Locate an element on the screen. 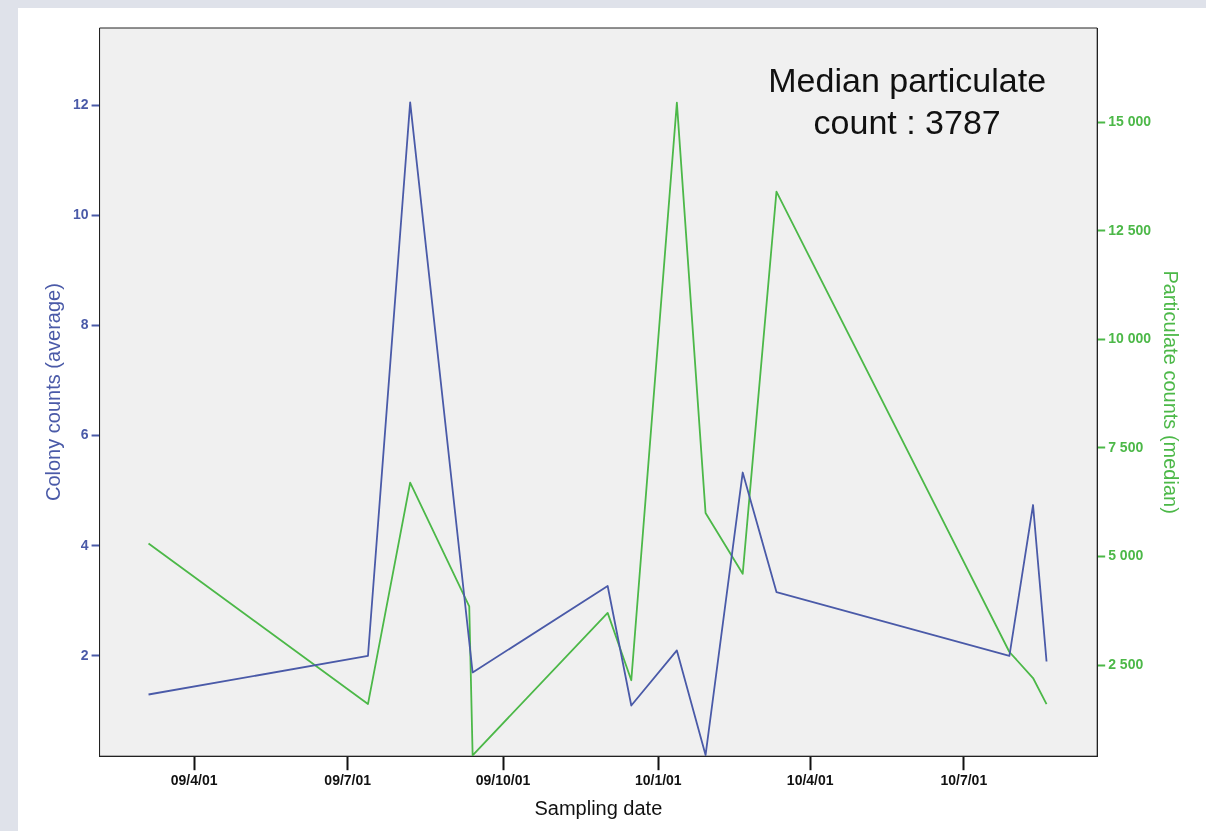 The width and height of the screenshot is (1206, 831). y-tick-label: 4 is located at coordinates (84, 544).